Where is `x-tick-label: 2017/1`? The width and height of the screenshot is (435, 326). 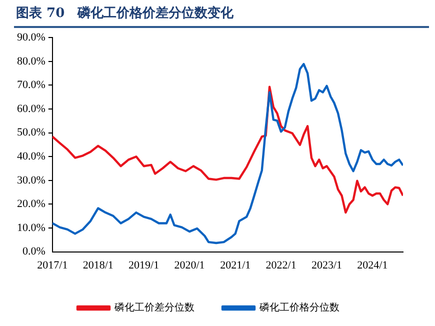
x-tick-label: 2017/1 is located at coordinates (52, 265).